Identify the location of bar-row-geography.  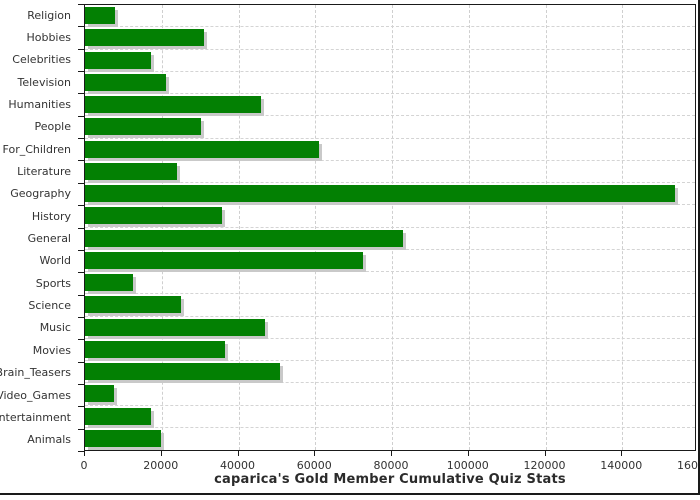
(390, 194).